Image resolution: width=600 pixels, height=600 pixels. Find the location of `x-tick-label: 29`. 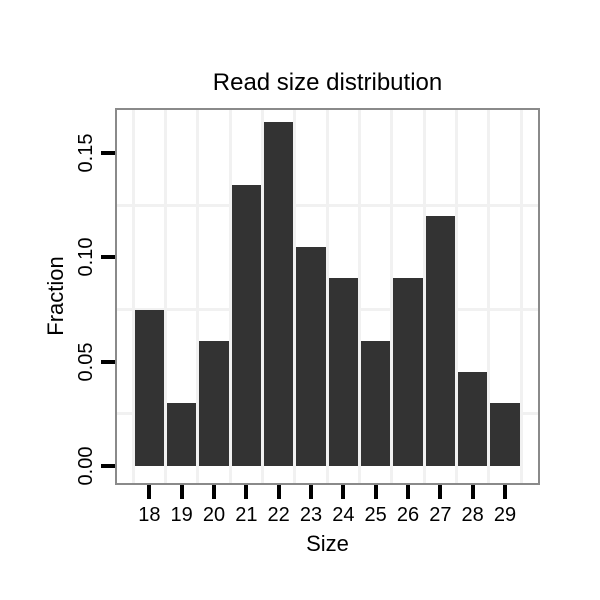

x-tick-label: 29 is located at coordinates (505, 515).